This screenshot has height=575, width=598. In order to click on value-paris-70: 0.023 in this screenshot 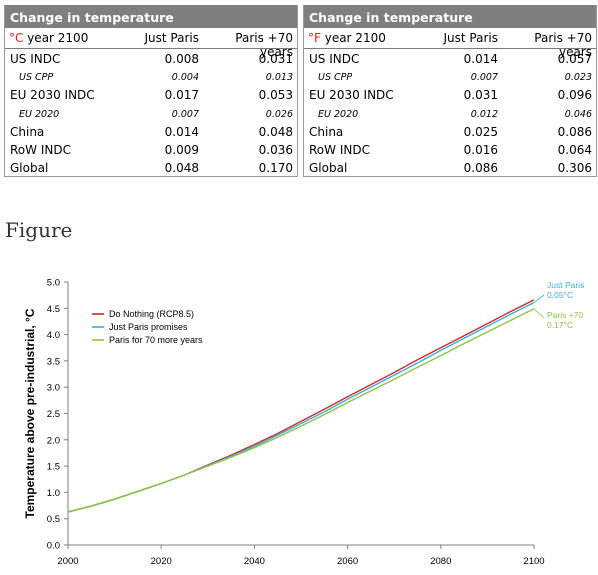, I will do `click(578, 78)`.